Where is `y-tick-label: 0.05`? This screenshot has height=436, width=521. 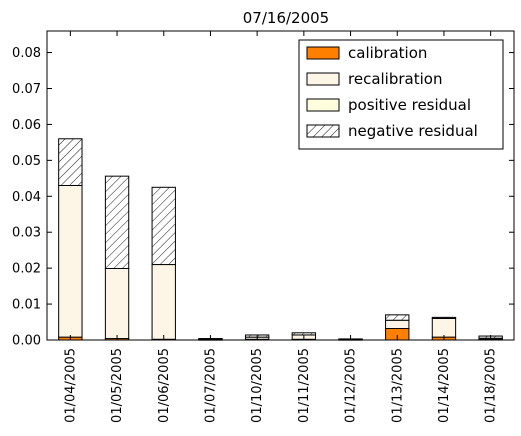
y-tick-label: 0.05 is located at coordinates (26, 161).